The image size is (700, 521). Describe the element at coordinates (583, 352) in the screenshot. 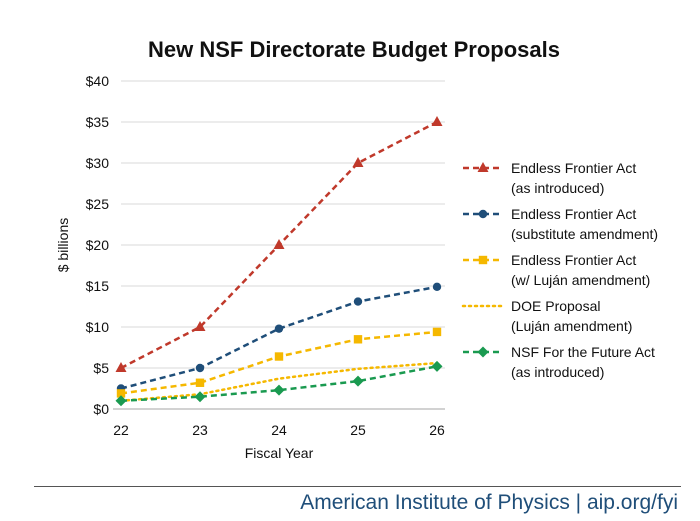

I see `legend-label: NSF For the Future Act` at that location.